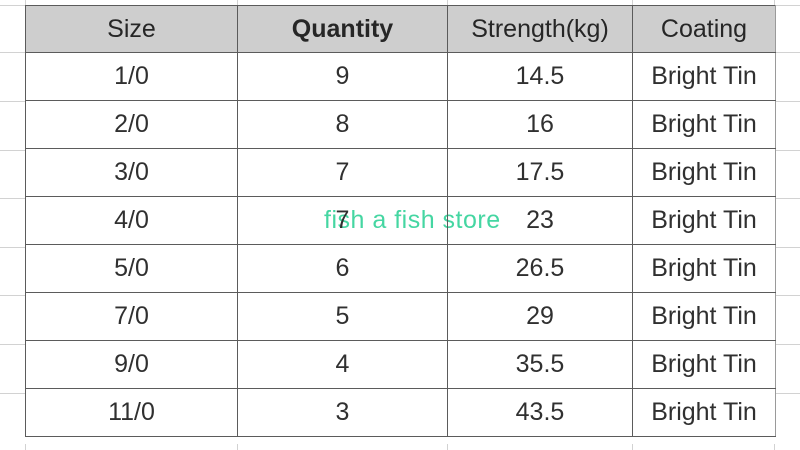  What do you see at coordinates (342, 29) in the screenshot?
I see `column-header-quantity: Quantity` at bounding box center [342, 29].